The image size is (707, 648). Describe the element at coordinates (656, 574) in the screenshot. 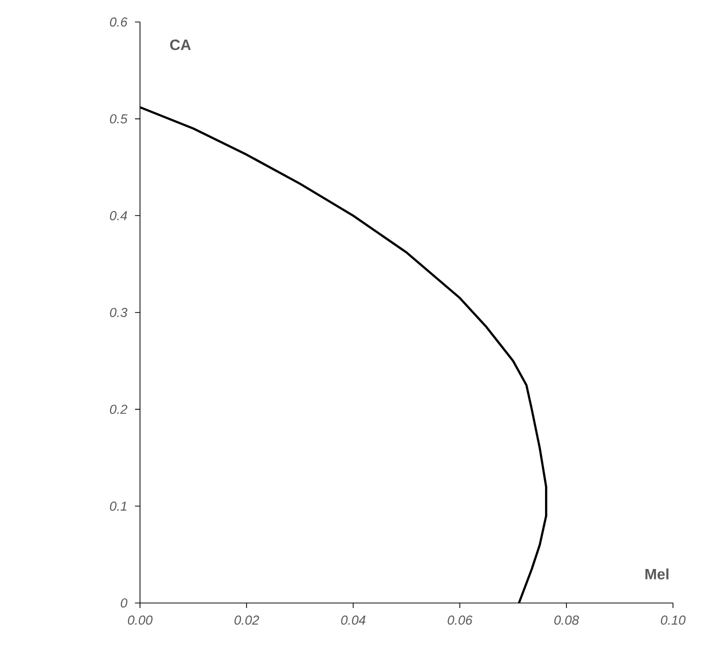

I see `x-axis-title: Mel` at that location.